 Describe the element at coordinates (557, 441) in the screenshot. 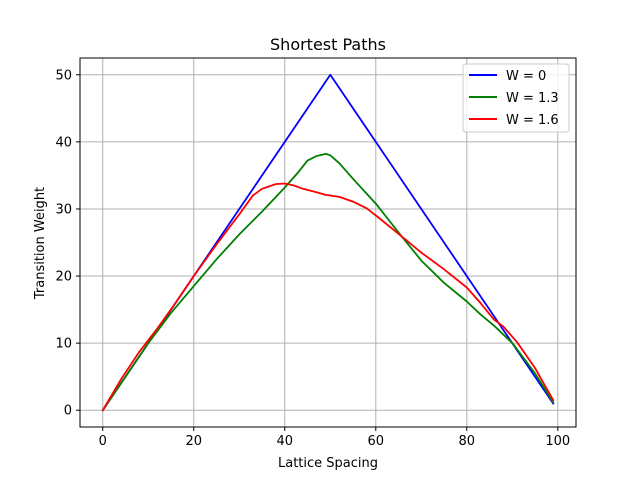

I see `x-tick-label: 100` at that location.